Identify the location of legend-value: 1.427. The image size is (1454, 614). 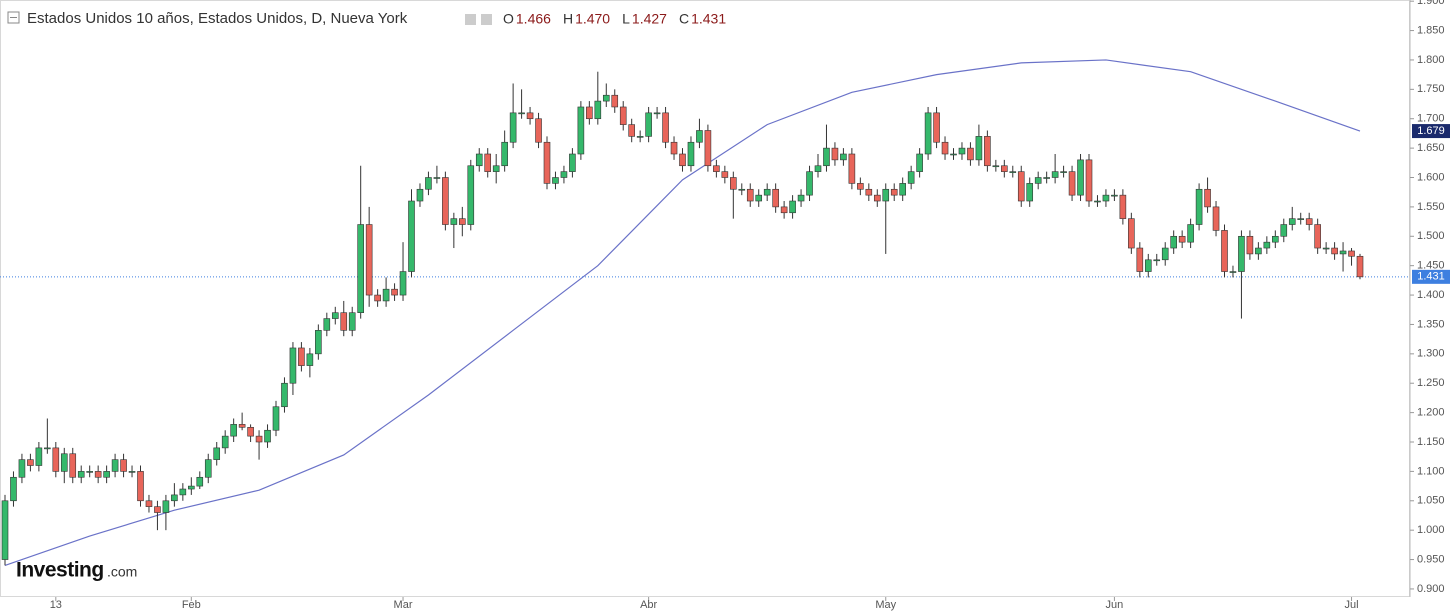
(649, 19).